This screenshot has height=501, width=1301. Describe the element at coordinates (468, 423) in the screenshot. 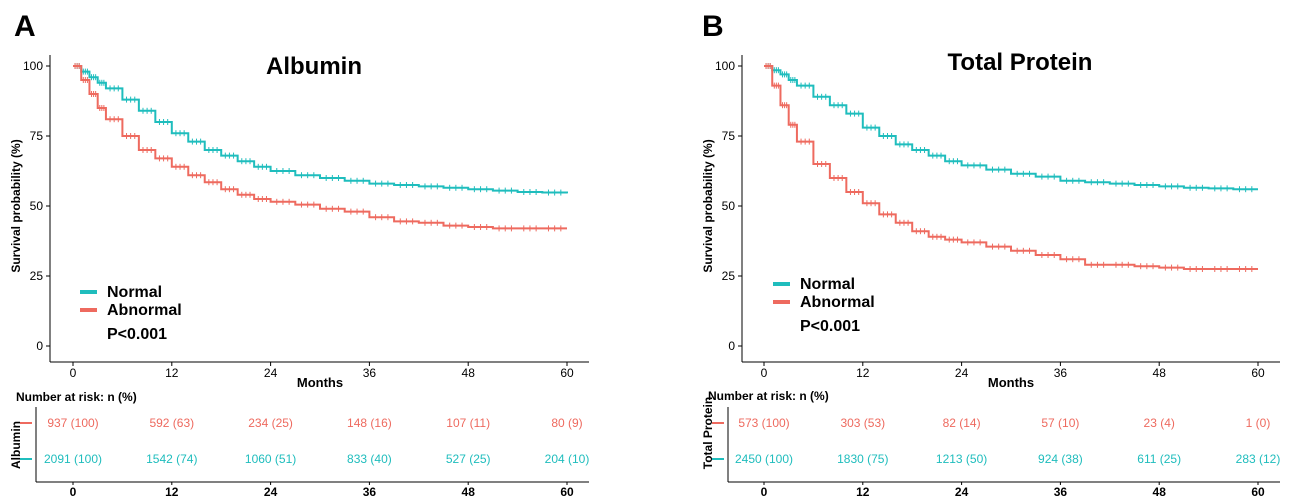

I see `risk-table-cell: 107 (11)` at that location.